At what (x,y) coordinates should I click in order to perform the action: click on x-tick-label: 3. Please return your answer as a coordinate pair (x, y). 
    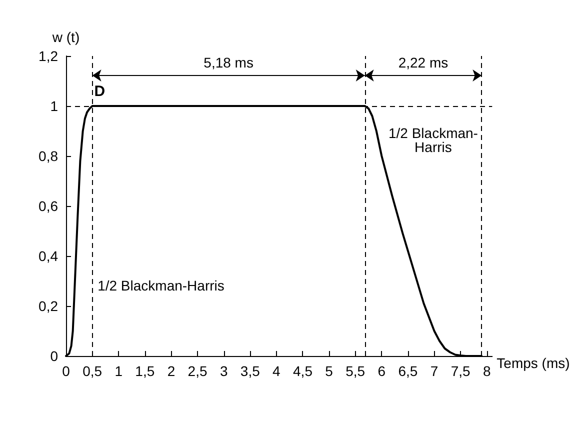
    Looking at the image, I should click on (224, 371).